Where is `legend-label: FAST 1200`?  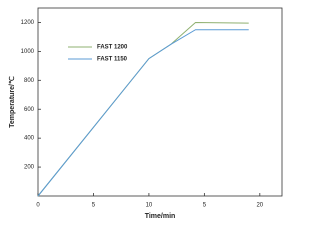
legend-label: FAST 1200 is located at coordinates (112, 48).